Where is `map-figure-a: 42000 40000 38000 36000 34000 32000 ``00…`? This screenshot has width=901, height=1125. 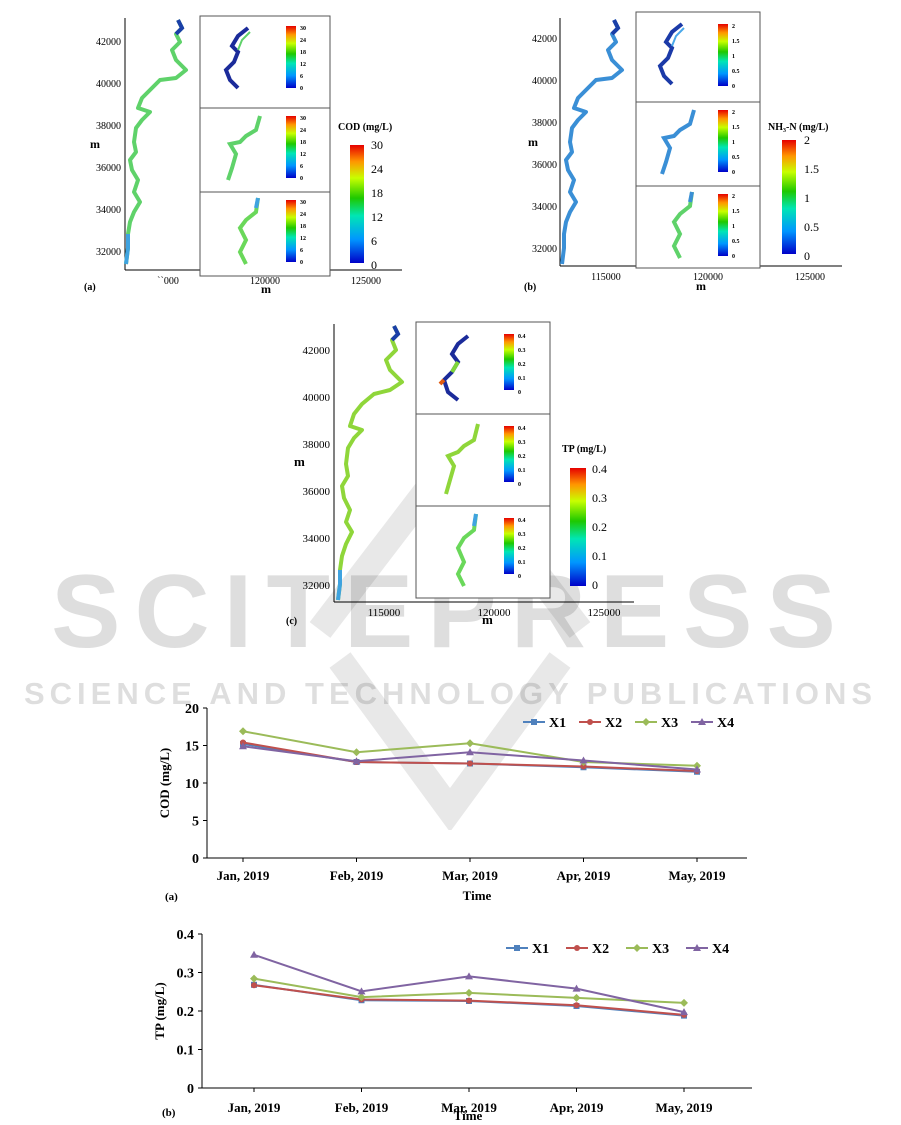
map-figure-a: 42000 40000 38000 36000 34000 32000 ``00… is located at coordinates (243, 154).